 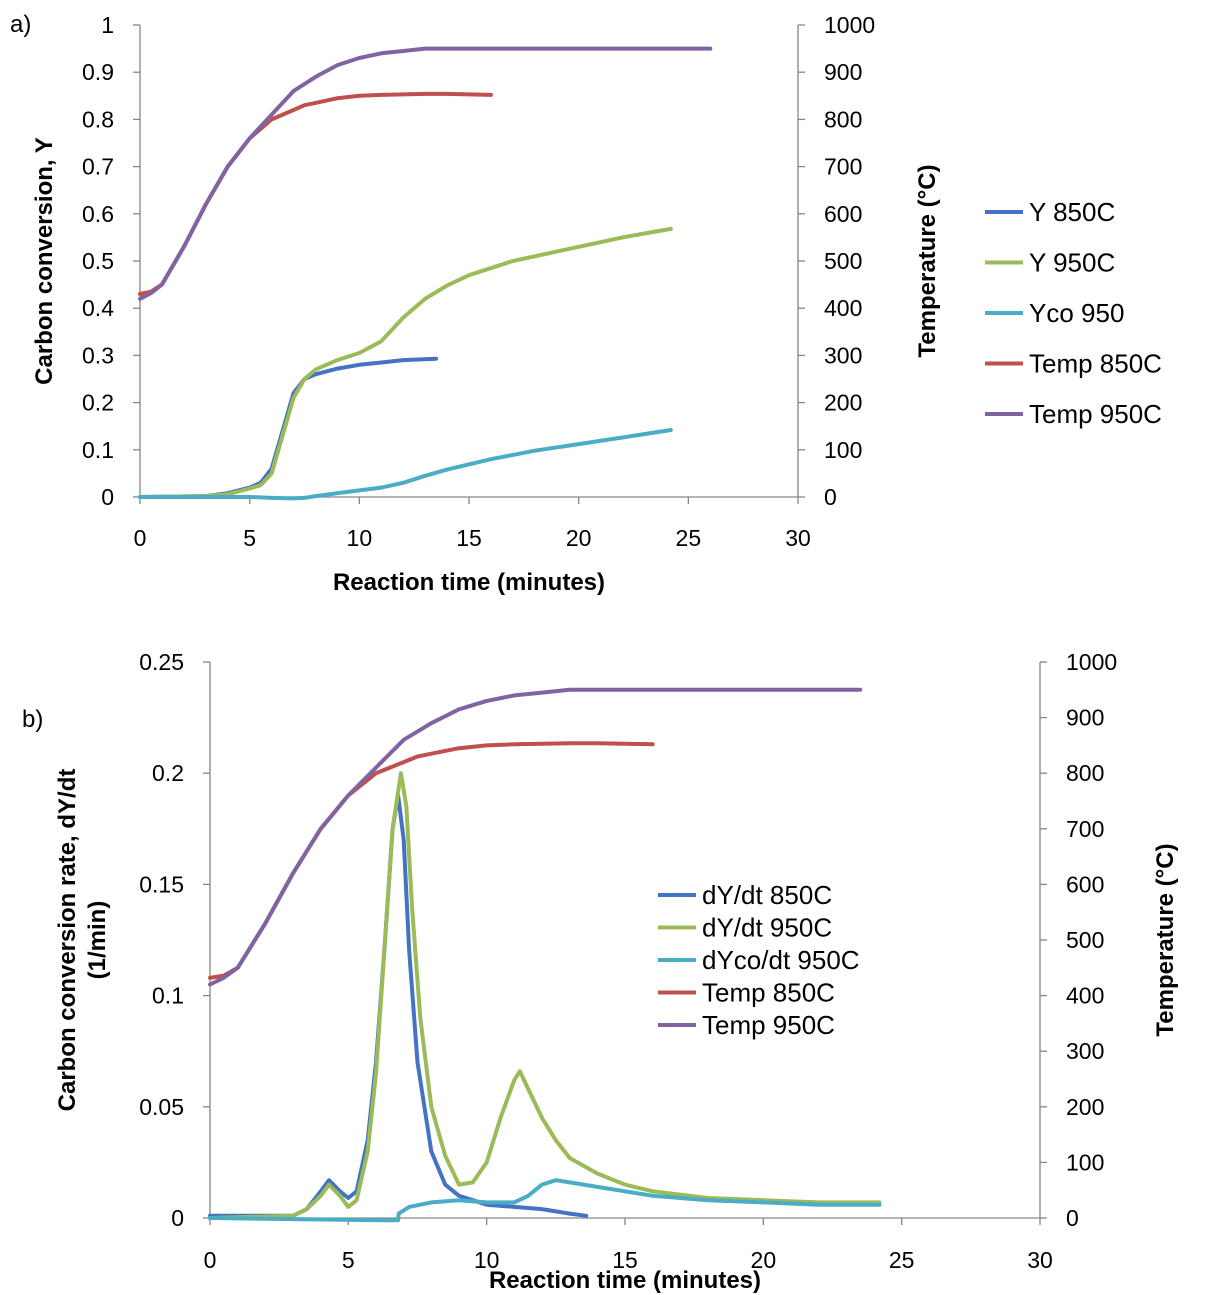 What do you see at coordinates (843, 167) in the screenshot?
I see `chart1-y2-tick-label: 700` at bounding box center [843, 167].